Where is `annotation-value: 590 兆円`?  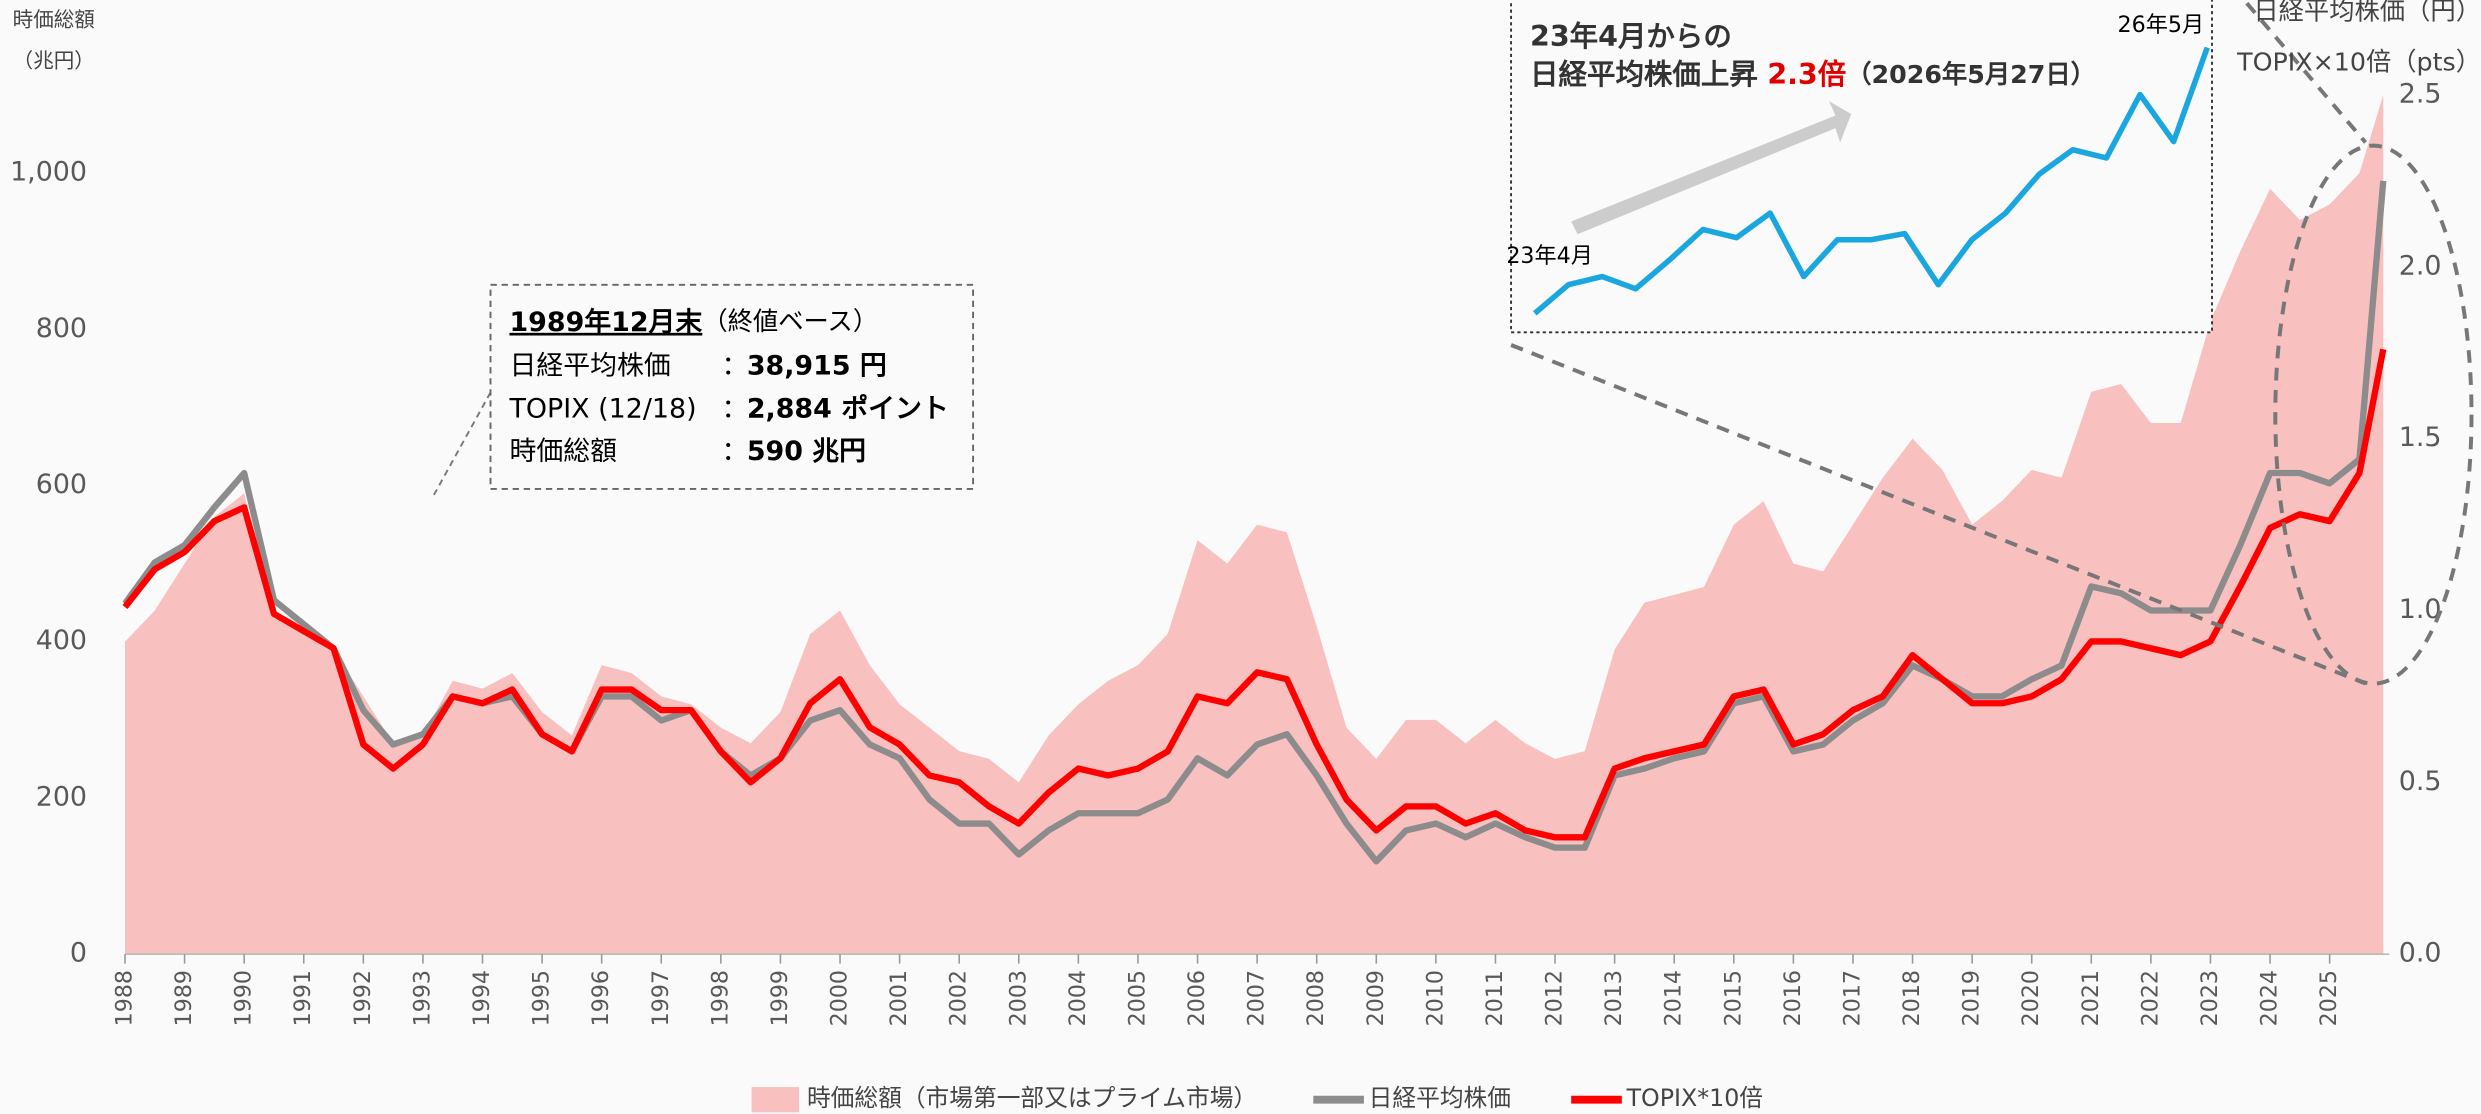
annotation-value: 590 兆円 is located at coordinates (806, 451).